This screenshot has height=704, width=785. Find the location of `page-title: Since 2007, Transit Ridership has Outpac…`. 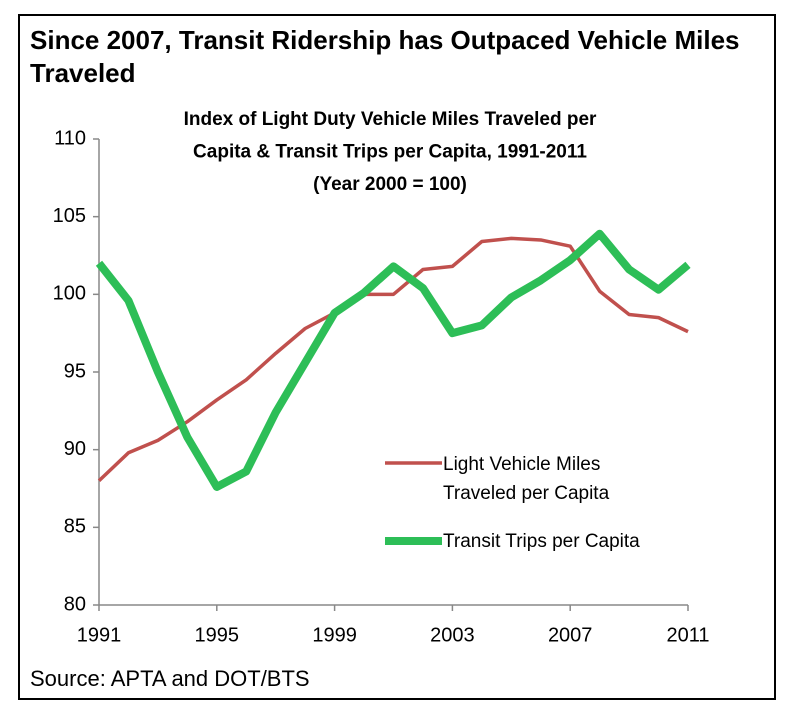

page-title: Since 2007, Transit Ridership has Outpac… is located at coordinates (385, 56).